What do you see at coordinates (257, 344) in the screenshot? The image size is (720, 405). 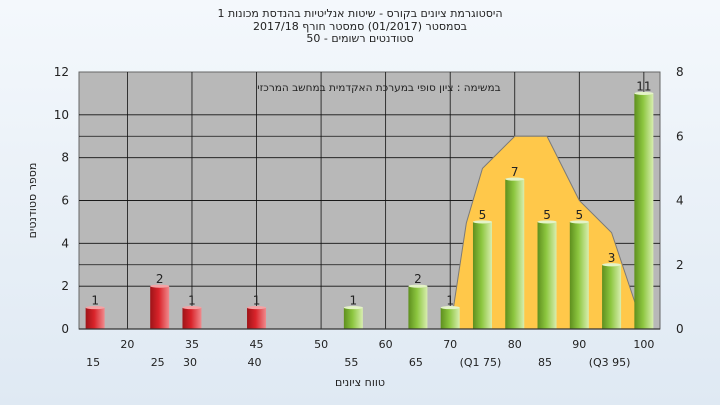 I see `x-tick-label: 45` at bounding box center [257, 344].